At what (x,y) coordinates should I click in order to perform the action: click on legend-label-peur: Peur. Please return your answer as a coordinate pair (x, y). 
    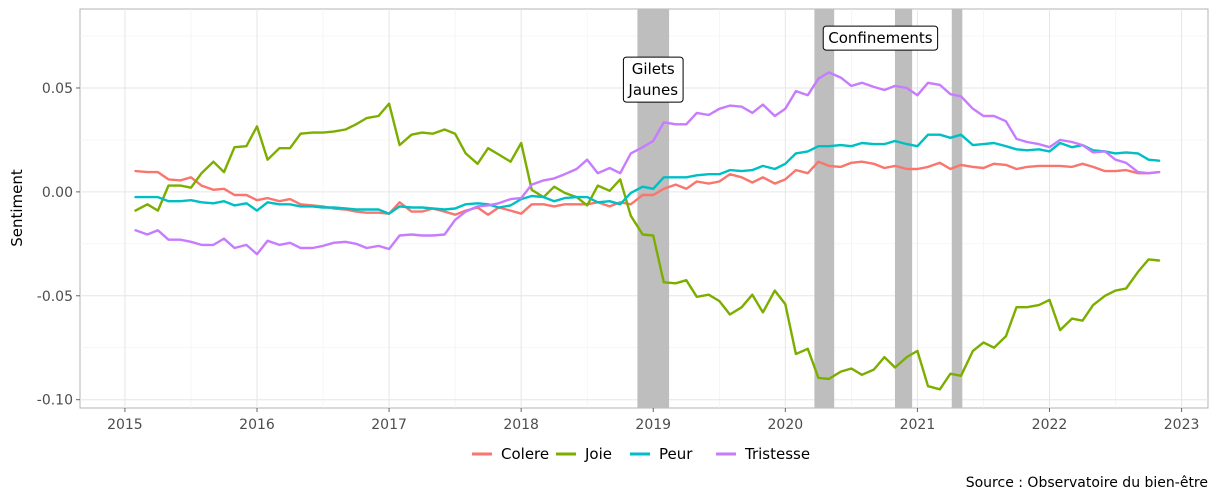
    Looking at the image, I should click on (676, 454).